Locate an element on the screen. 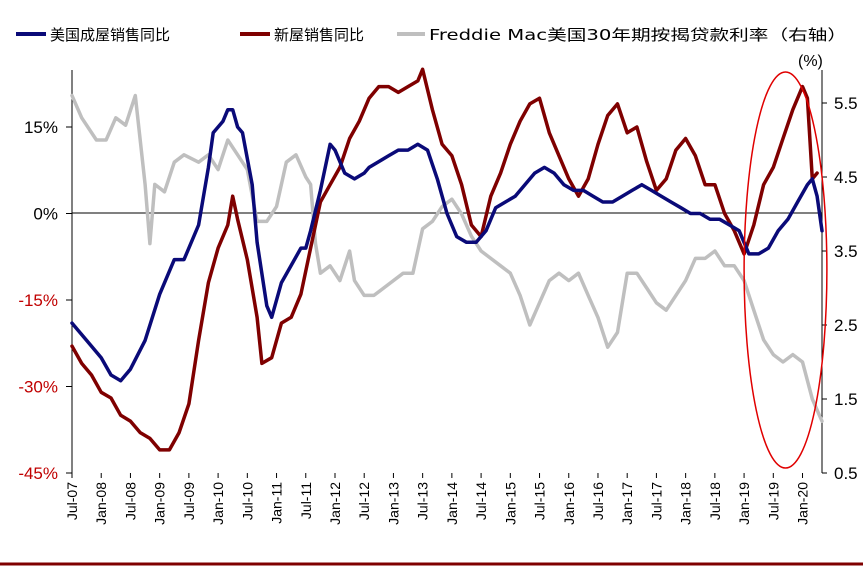  left-axis-ticks: 15% 0% -15% -30% -45% is located at coordinates (45, 300).